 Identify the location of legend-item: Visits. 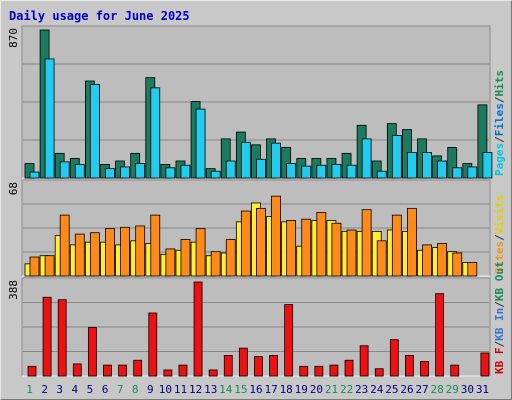
(499, 215).